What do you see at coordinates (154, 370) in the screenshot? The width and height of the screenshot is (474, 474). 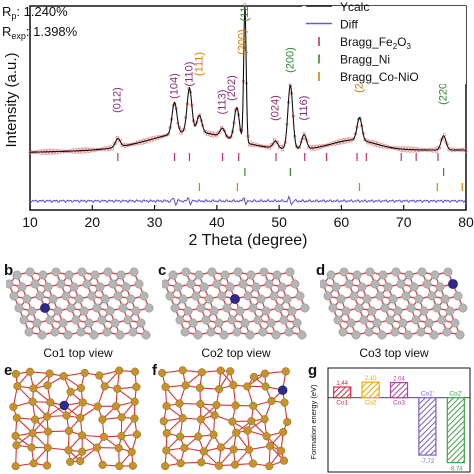 I see `panel-letter-f: f` at bounding box center [154, 370].